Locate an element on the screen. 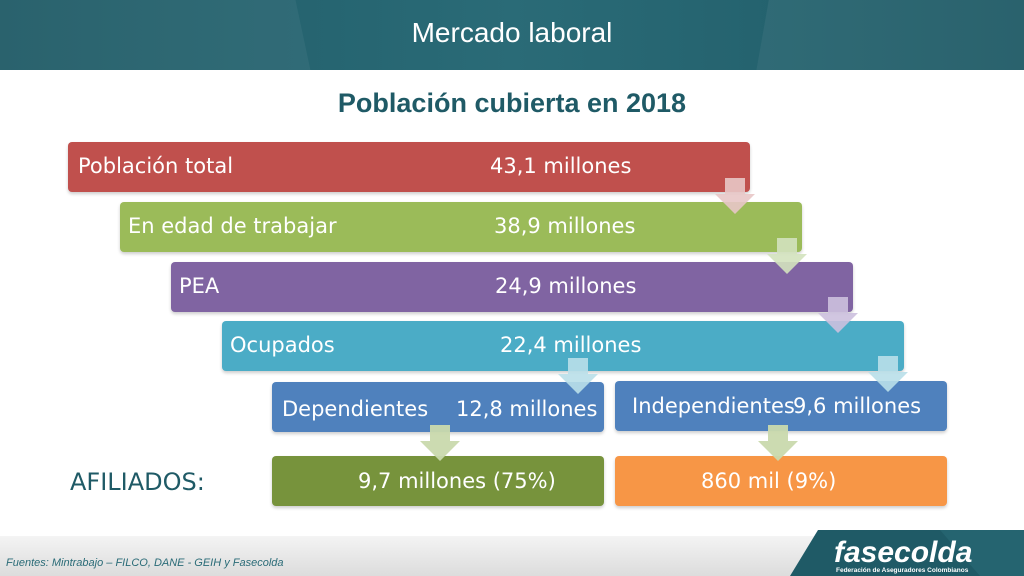 Image resolution: width=1024 pixels, height=576 pixels. bar-value: 43,1 millones is located at coordinates (561, 166).